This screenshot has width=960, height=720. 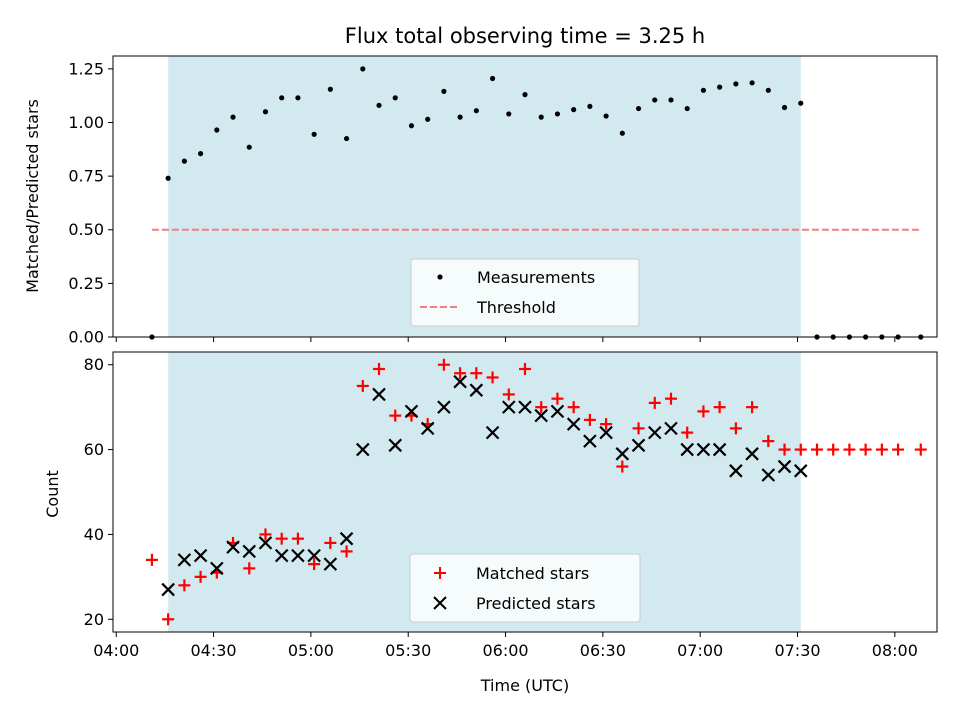 What do you see at coordinates (94, 364) in the screenshot?
I see `bottom-y-tick-label: 80` at bounding box center [94, 364].